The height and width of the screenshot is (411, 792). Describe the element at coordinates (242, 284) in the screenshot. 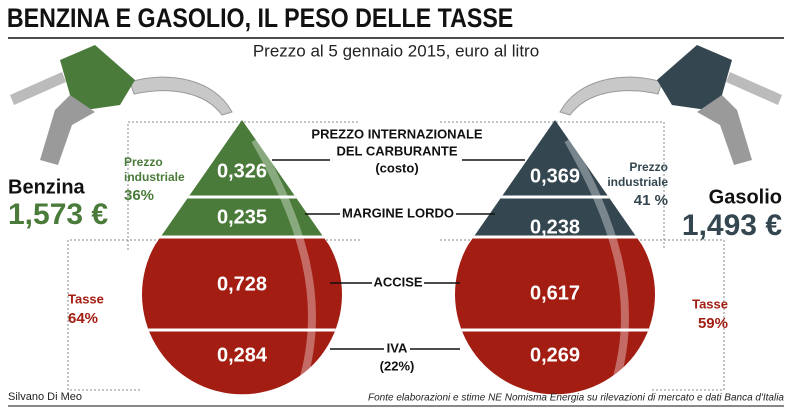

I see `value: 0,728` at that location.